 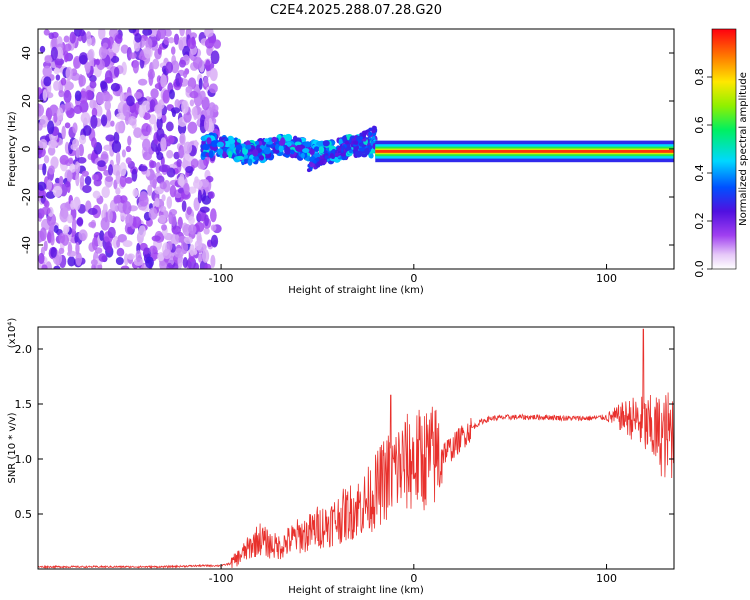 I want to click on colorbar-label: Normalized spectral amplitude, so click(x=743, y=149).